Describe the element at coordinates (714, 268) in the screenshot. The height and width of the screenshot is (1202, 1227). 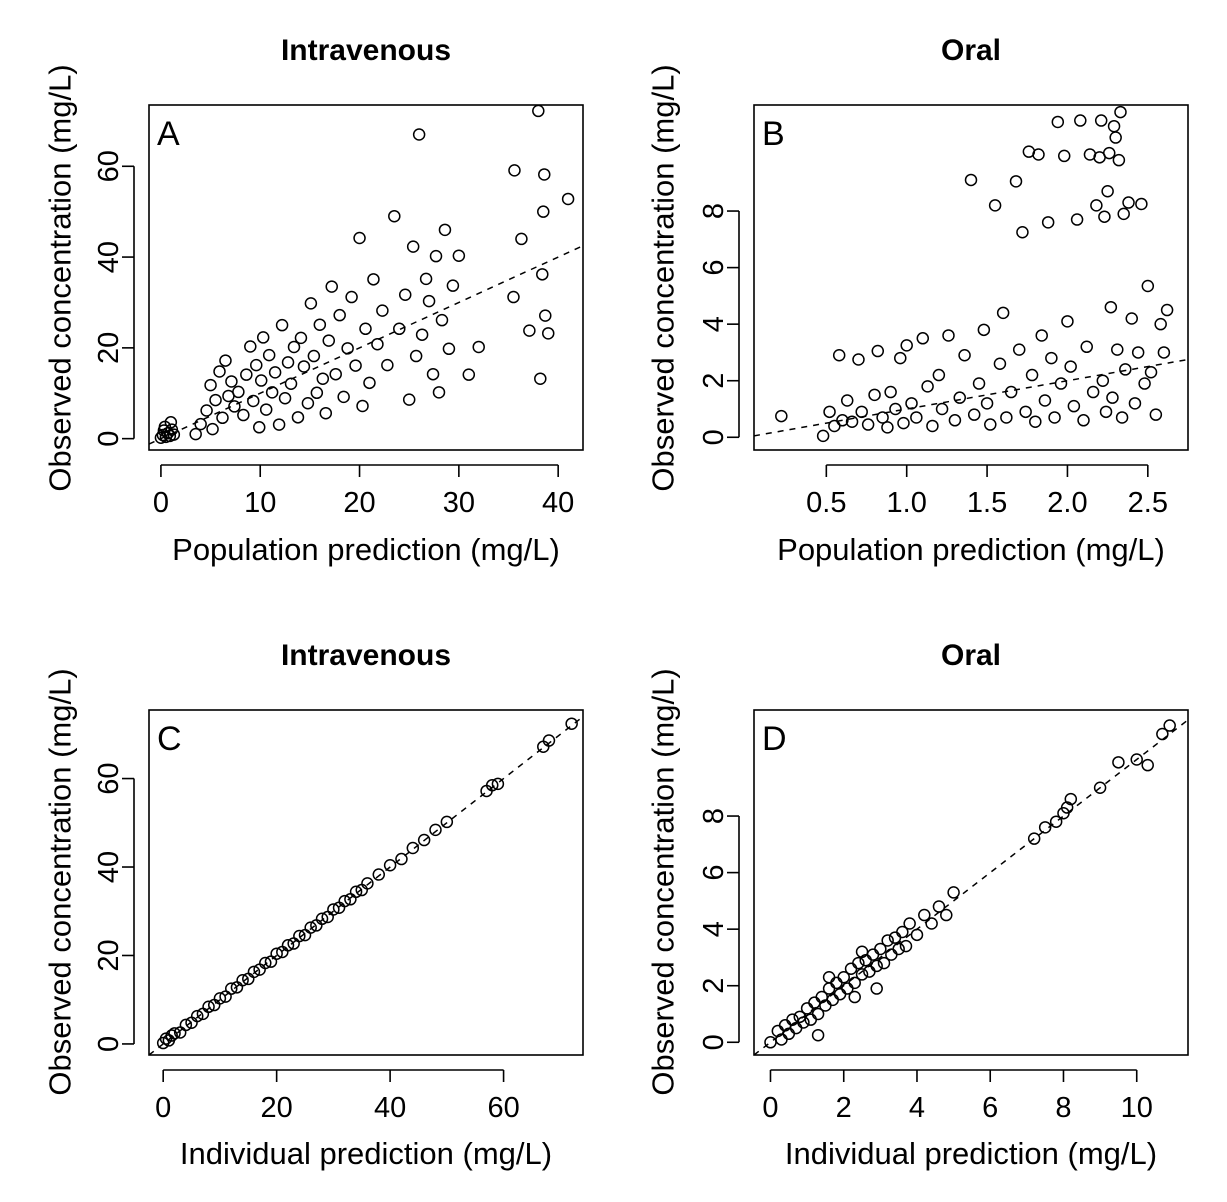
I see `y-tick-label: 6` at that location.